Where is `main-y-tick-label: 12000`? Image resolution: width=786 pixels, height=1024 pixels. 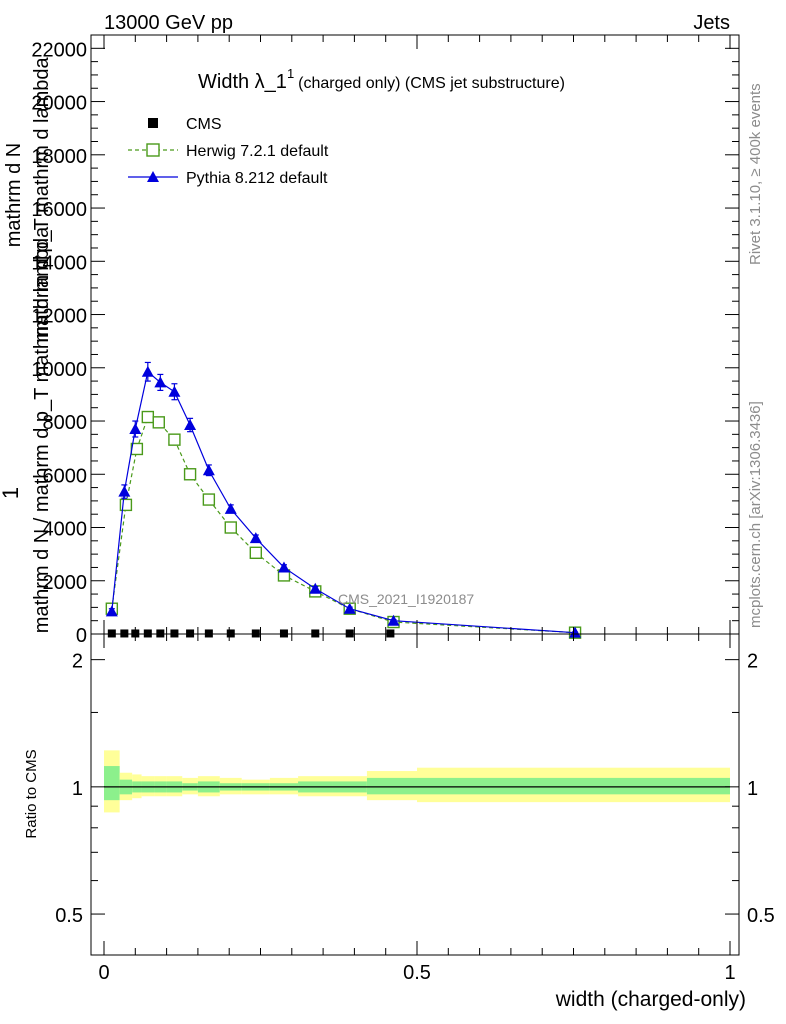 main-y-tick-label: 12000 is located at coordinates (59, 317).